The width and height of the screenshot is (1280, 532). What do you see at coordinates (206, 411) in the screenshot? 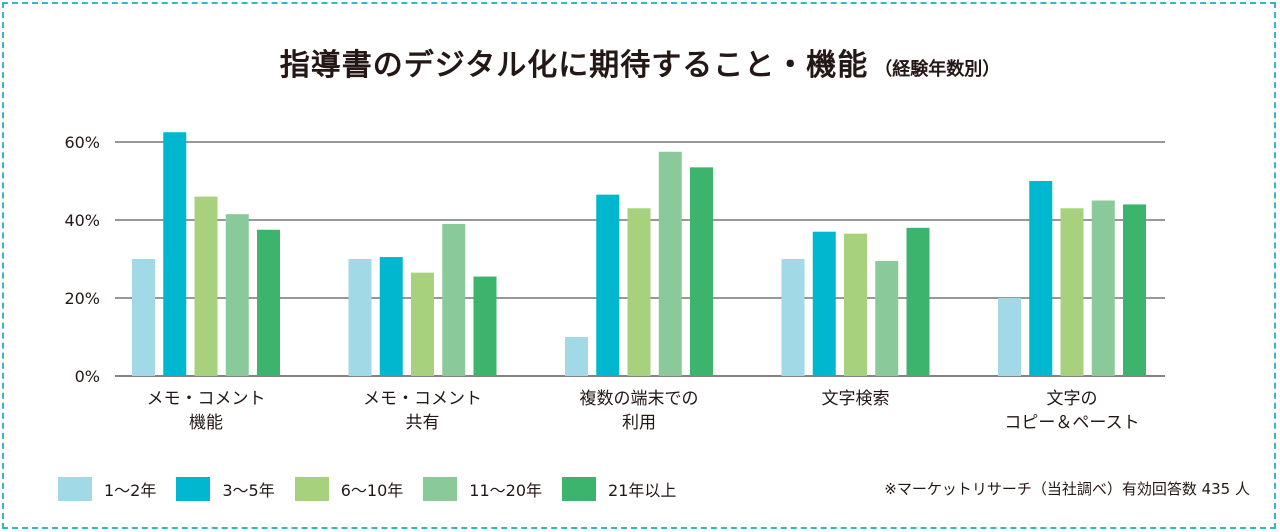
I see `category-label: メモ・コメント機能` at bounding box center [206, 411].